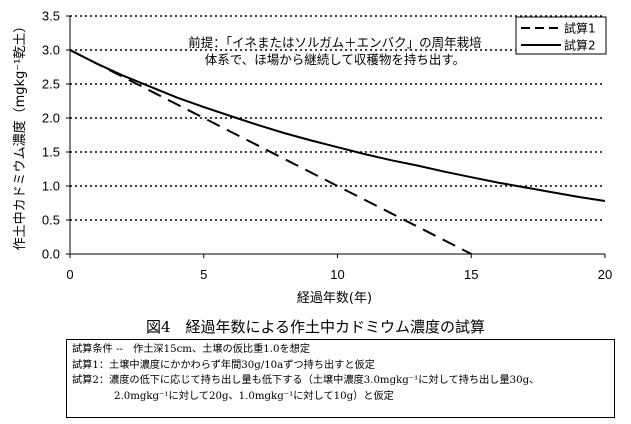  What do you see at coordinates (337, 274) in the screenshot?
I see `x-tick-label-2: 10` at bounding box center [337, 274].